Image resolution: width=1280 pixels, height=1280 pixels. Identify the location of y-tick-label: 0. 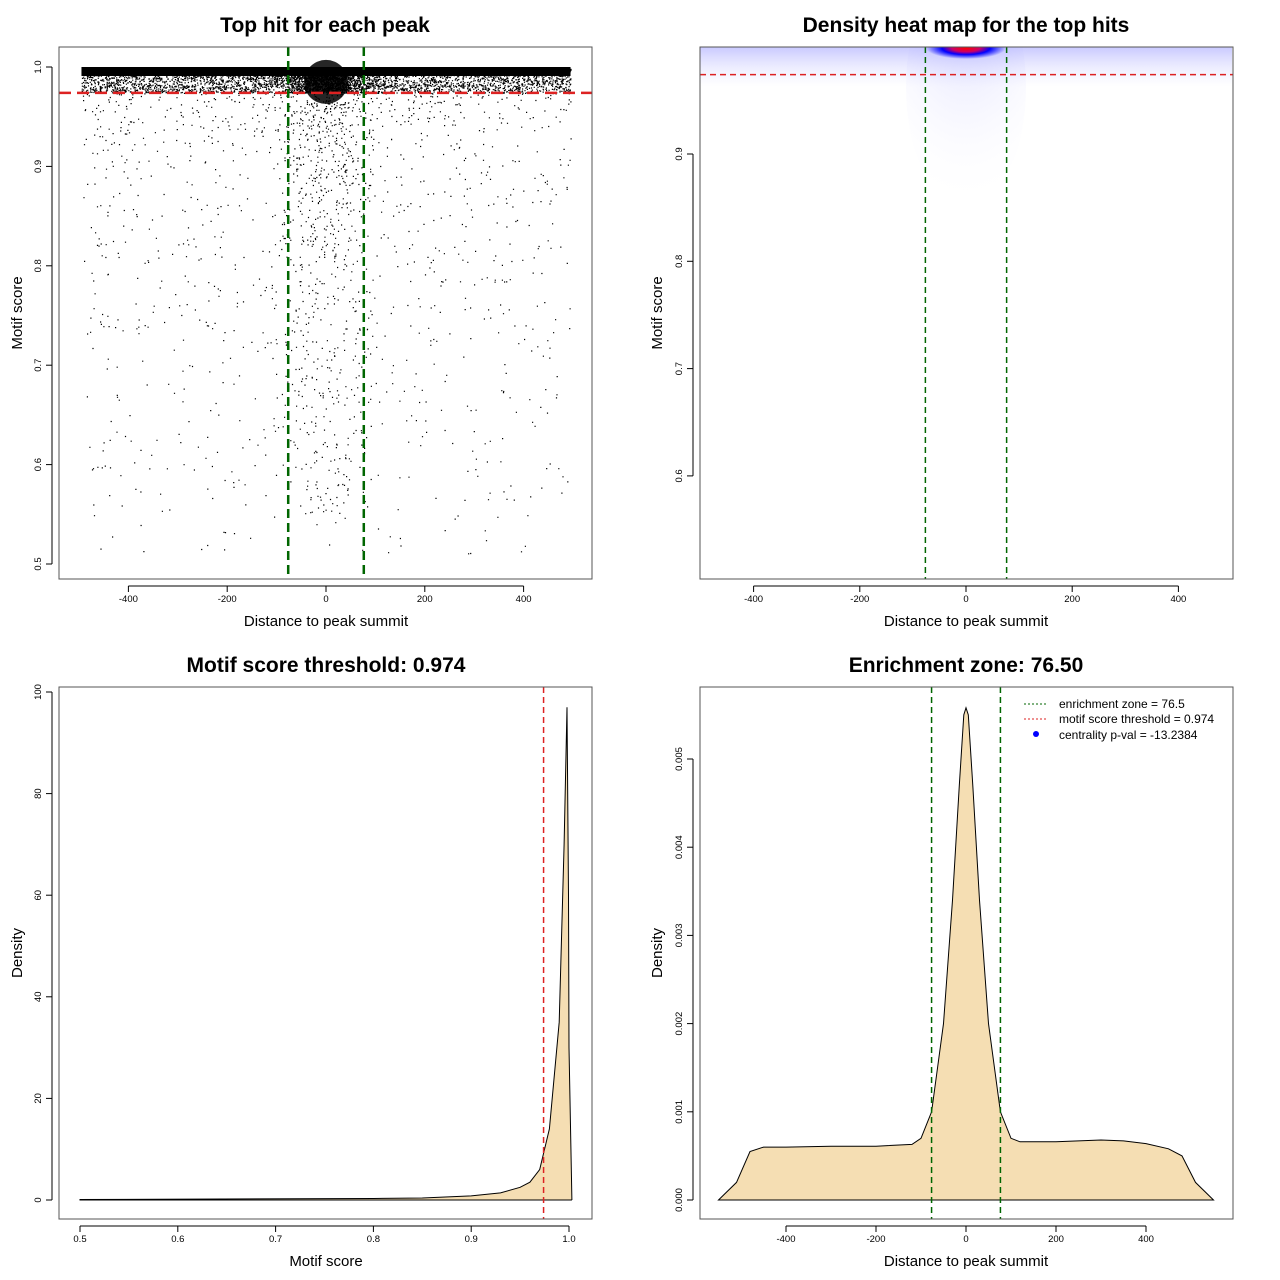
(38, 1199).